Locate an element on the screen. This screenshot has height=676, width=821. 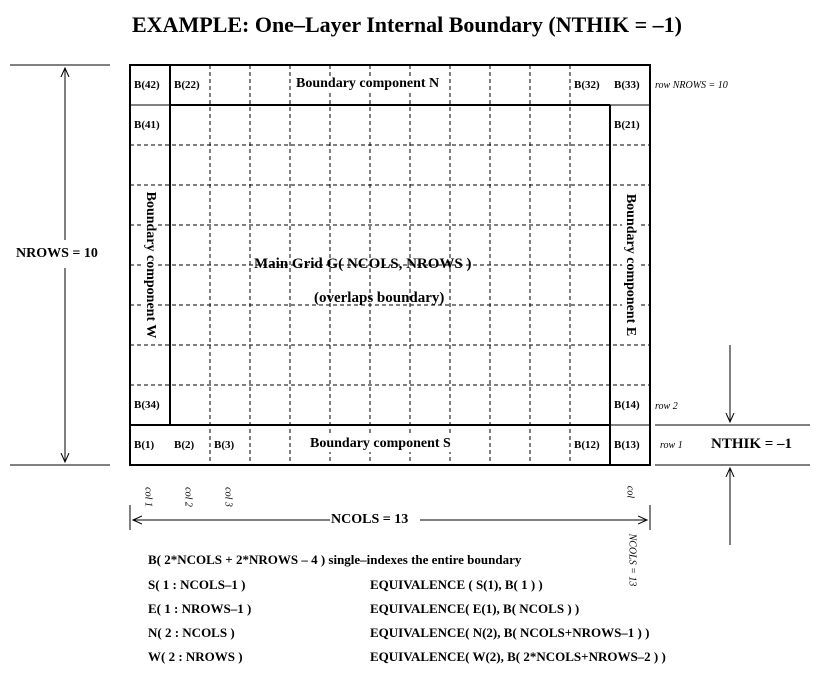
nrows-label: NROWS = 10 is located at coordinates (57, 253).